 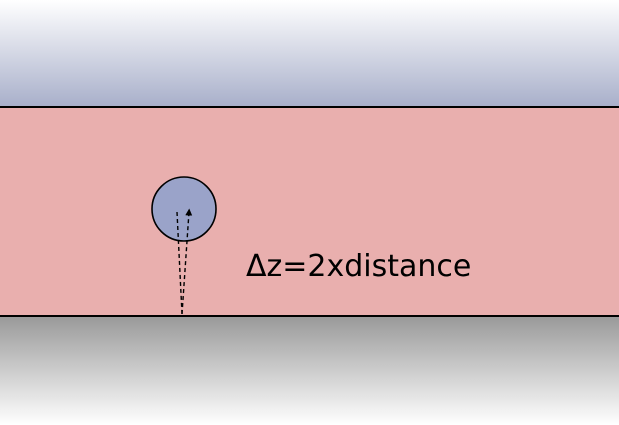 I want to click on particle-circle, so click(x=184, y=209).